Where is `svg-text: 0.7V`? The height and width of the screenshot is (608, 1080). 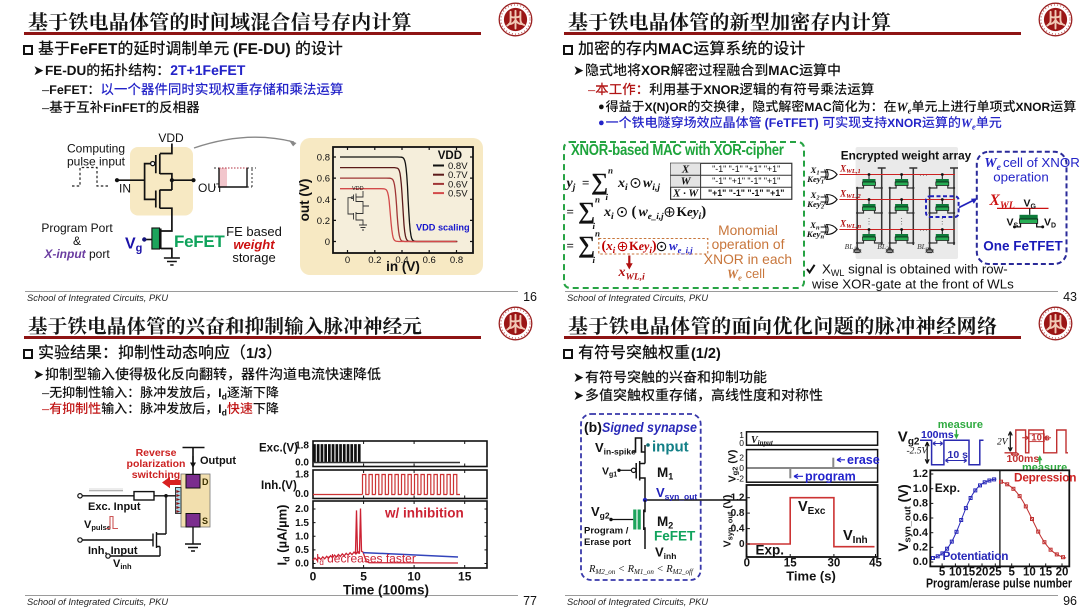
svg-text: 0.7V is located at coordinates (458, 175).